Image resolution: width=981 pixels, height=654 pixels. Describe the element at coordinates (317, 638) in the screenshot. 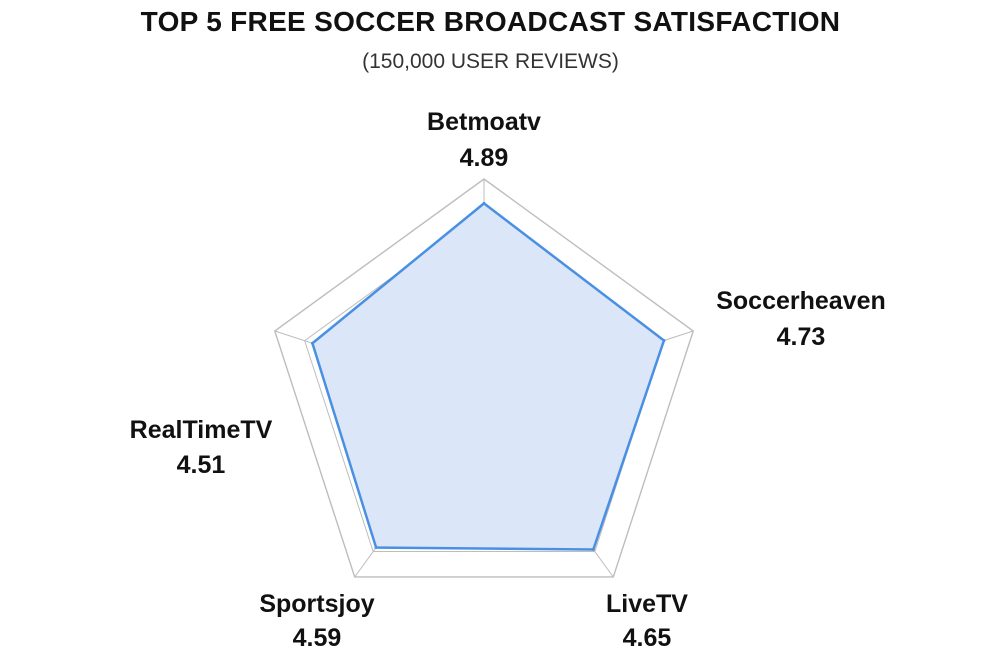

I see `value-label-sportsjoy: 4.59` at that location.